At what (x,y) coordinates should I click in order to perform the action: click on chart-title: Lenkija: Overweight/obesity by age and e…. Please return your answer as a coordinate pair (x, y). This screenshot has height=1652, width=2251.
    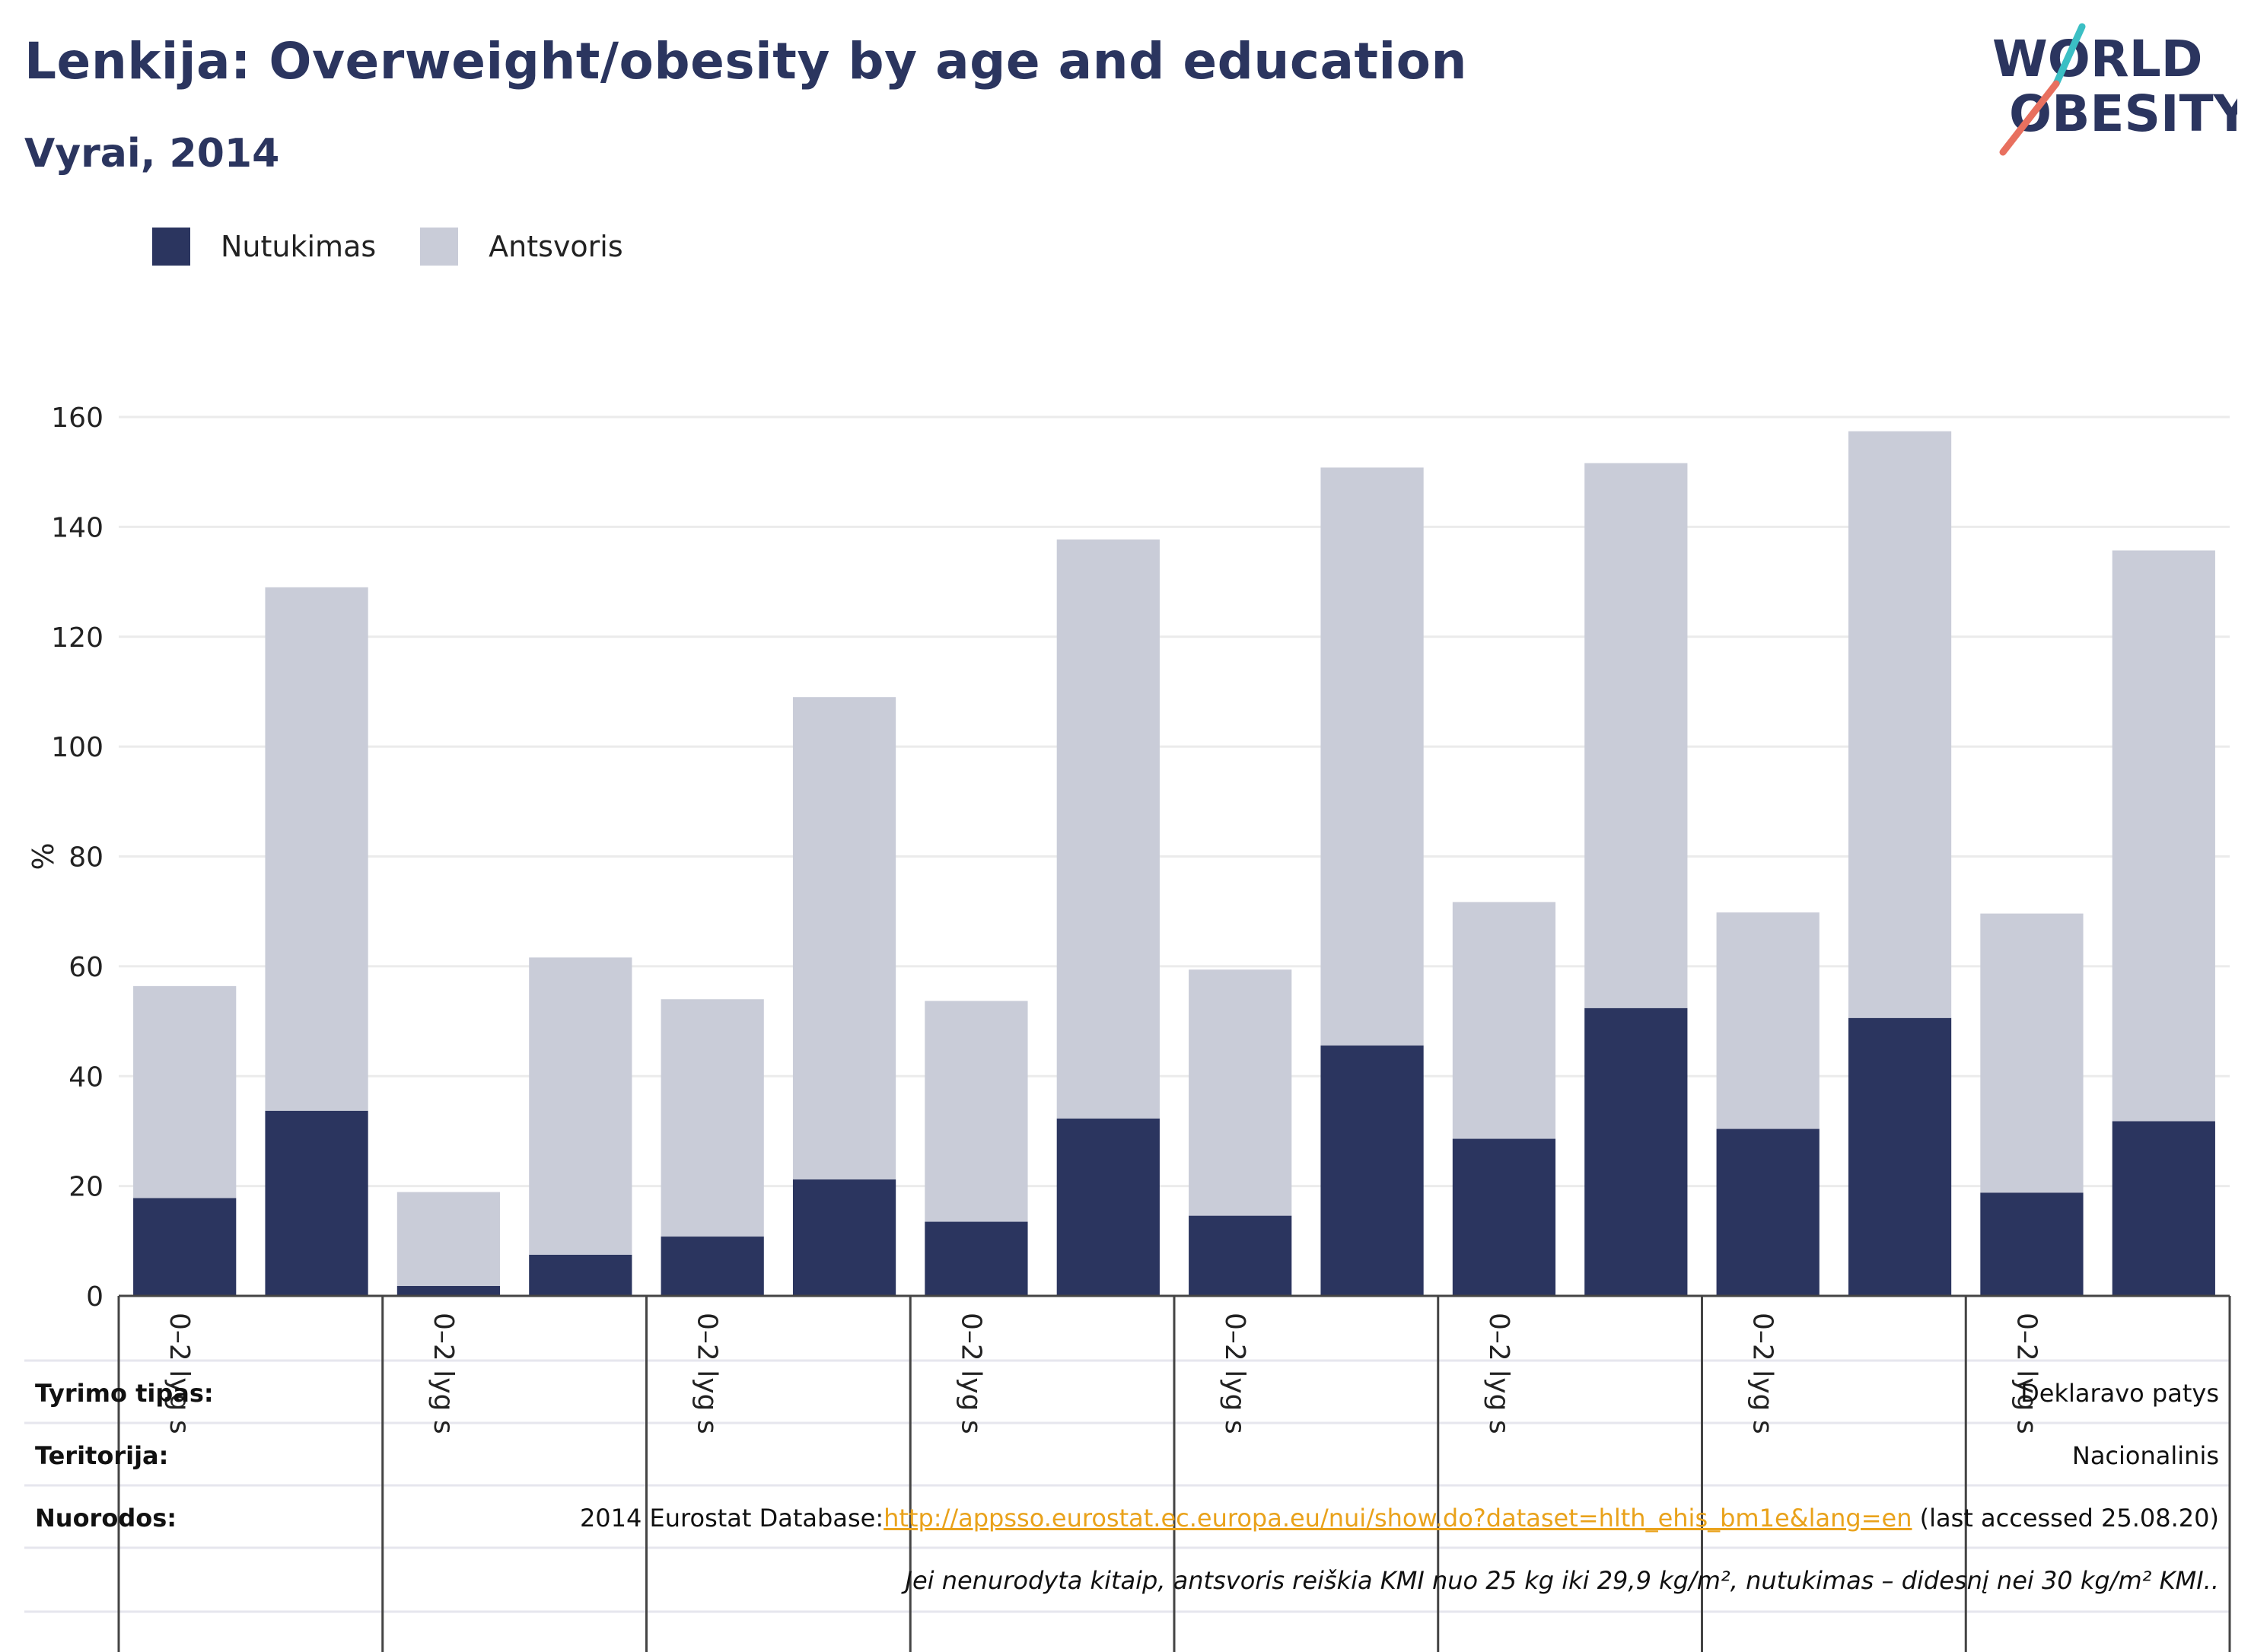
    Looking at the image, I should click on (746, 61).